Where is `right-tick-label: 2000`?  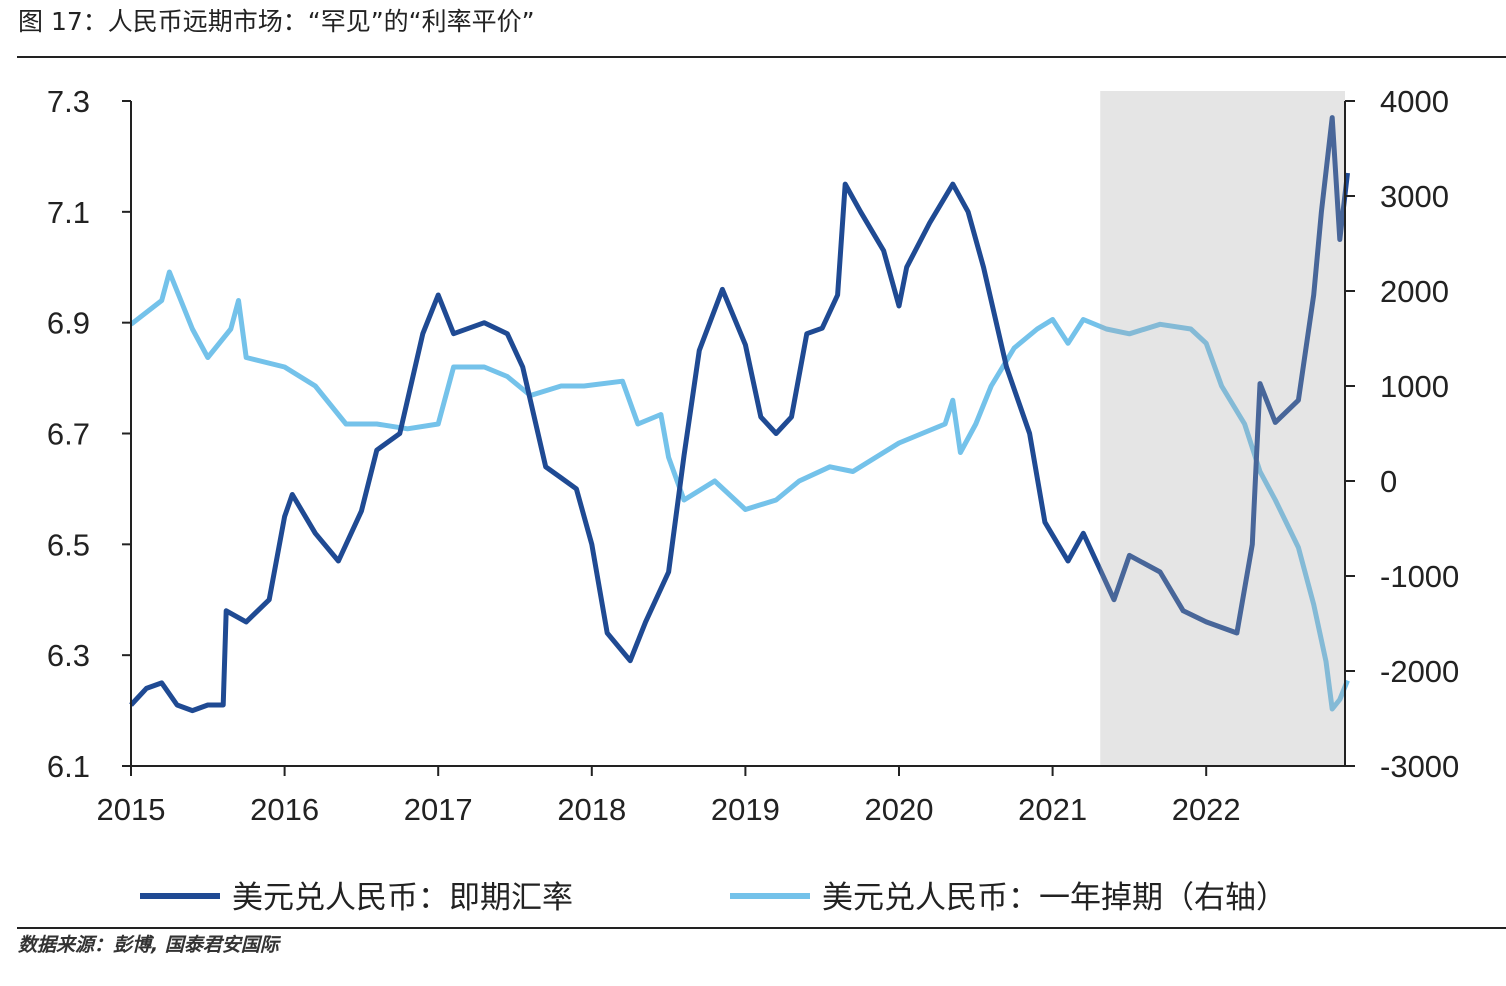
right-tick-label: 2000 is located at coordinates (1414, 291).